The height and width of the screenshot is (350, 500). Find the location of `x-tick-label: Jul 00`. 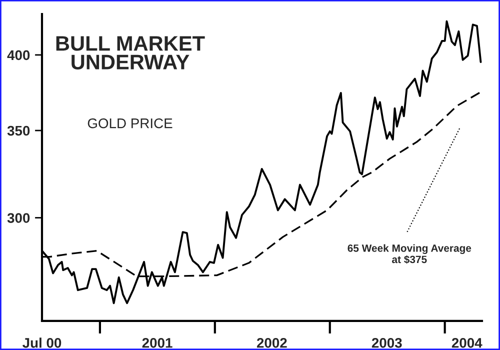

x-tick-label: Jul 00 is located at coordinates (42, 343).